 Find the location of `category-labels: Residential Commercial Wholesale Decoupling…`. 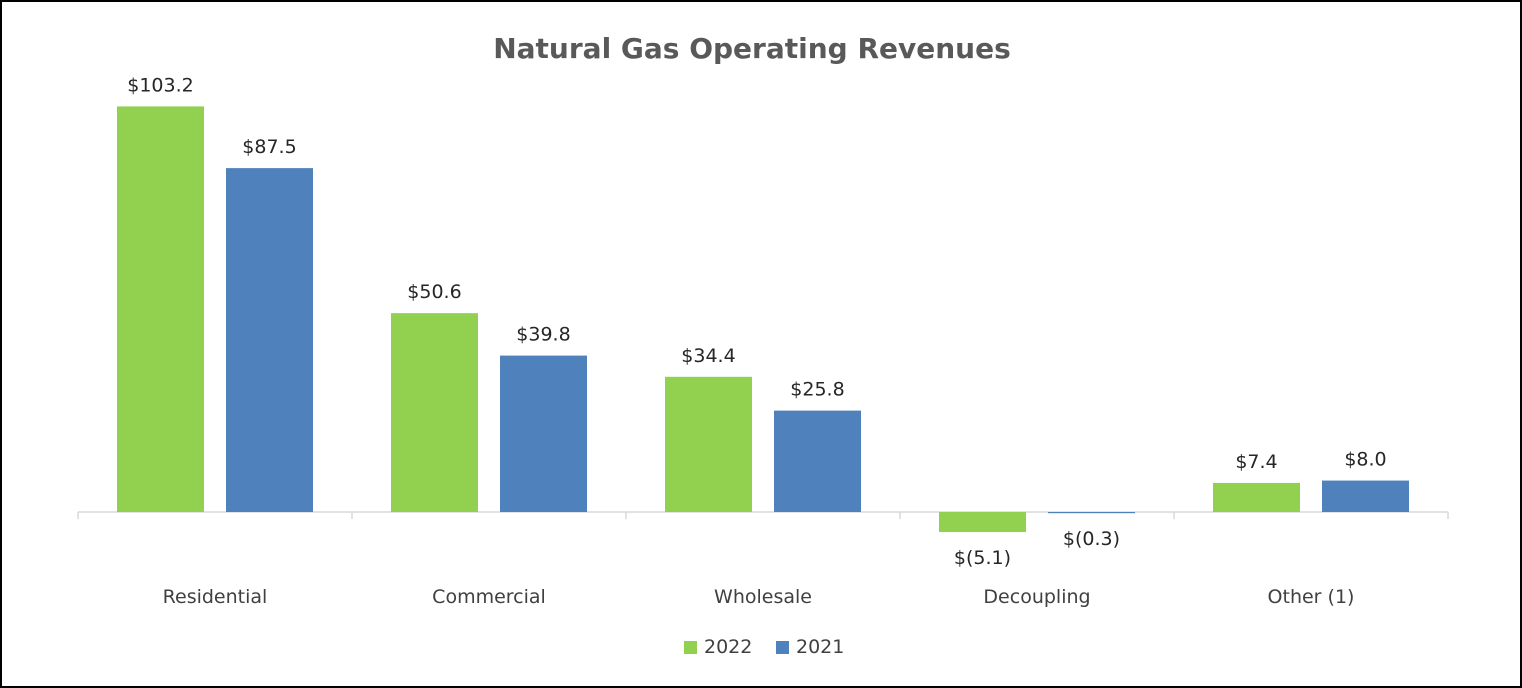

category-labels: Residential Commercial Wholesale Decoupling… is located at coordinates (759, 597).